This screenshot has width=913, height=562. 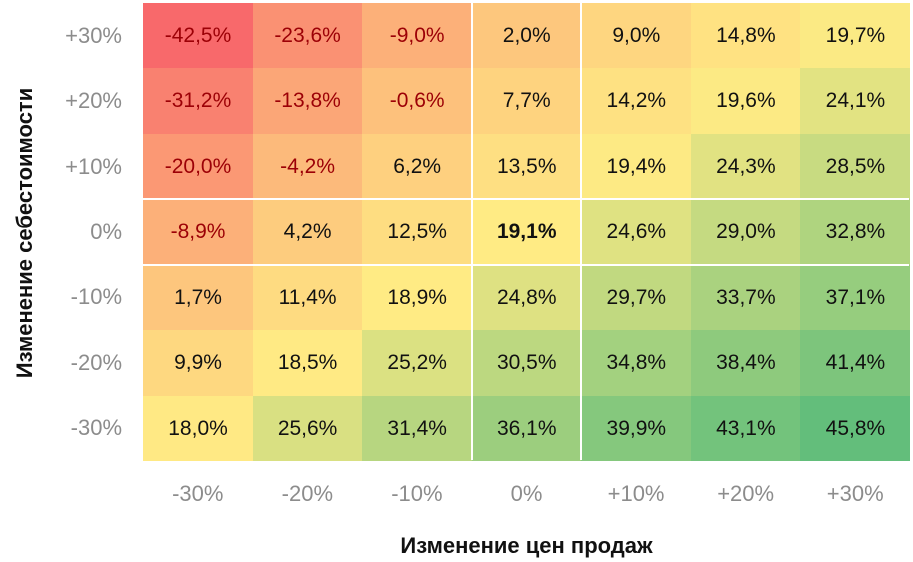 What do you see at coordinates (745, 363) in the screenshot?
I see `heatmap-cell: 38,4%` at bounding box center [745, 363].